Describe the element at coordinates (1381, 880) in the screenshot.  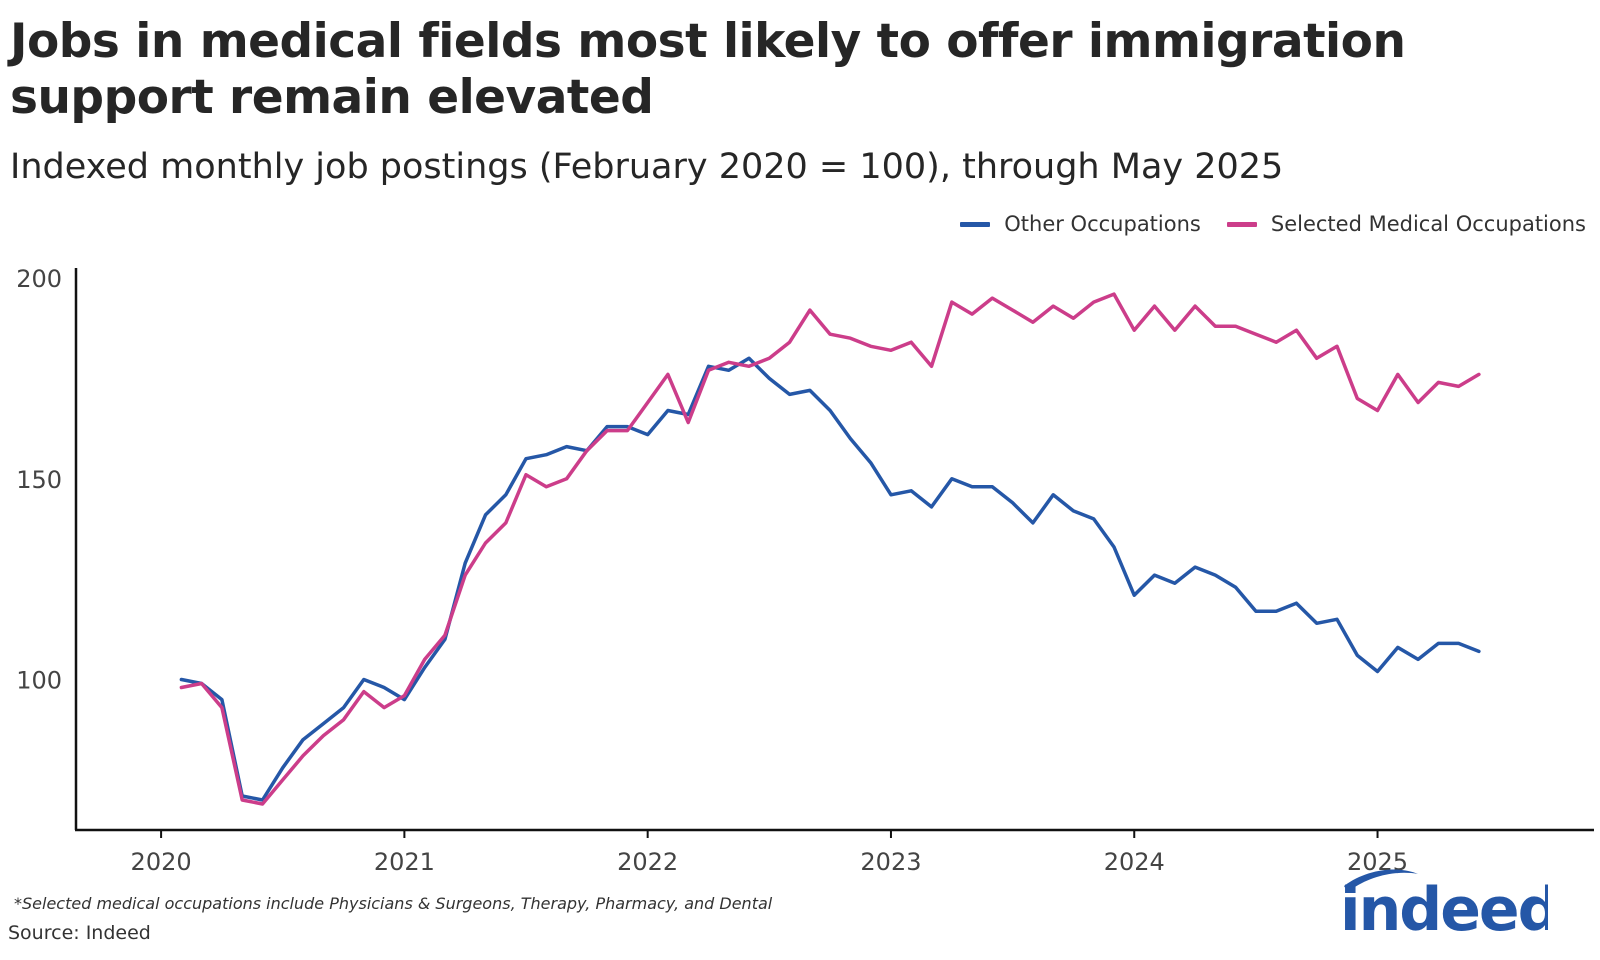
I see `logo-swoosh` at that location.